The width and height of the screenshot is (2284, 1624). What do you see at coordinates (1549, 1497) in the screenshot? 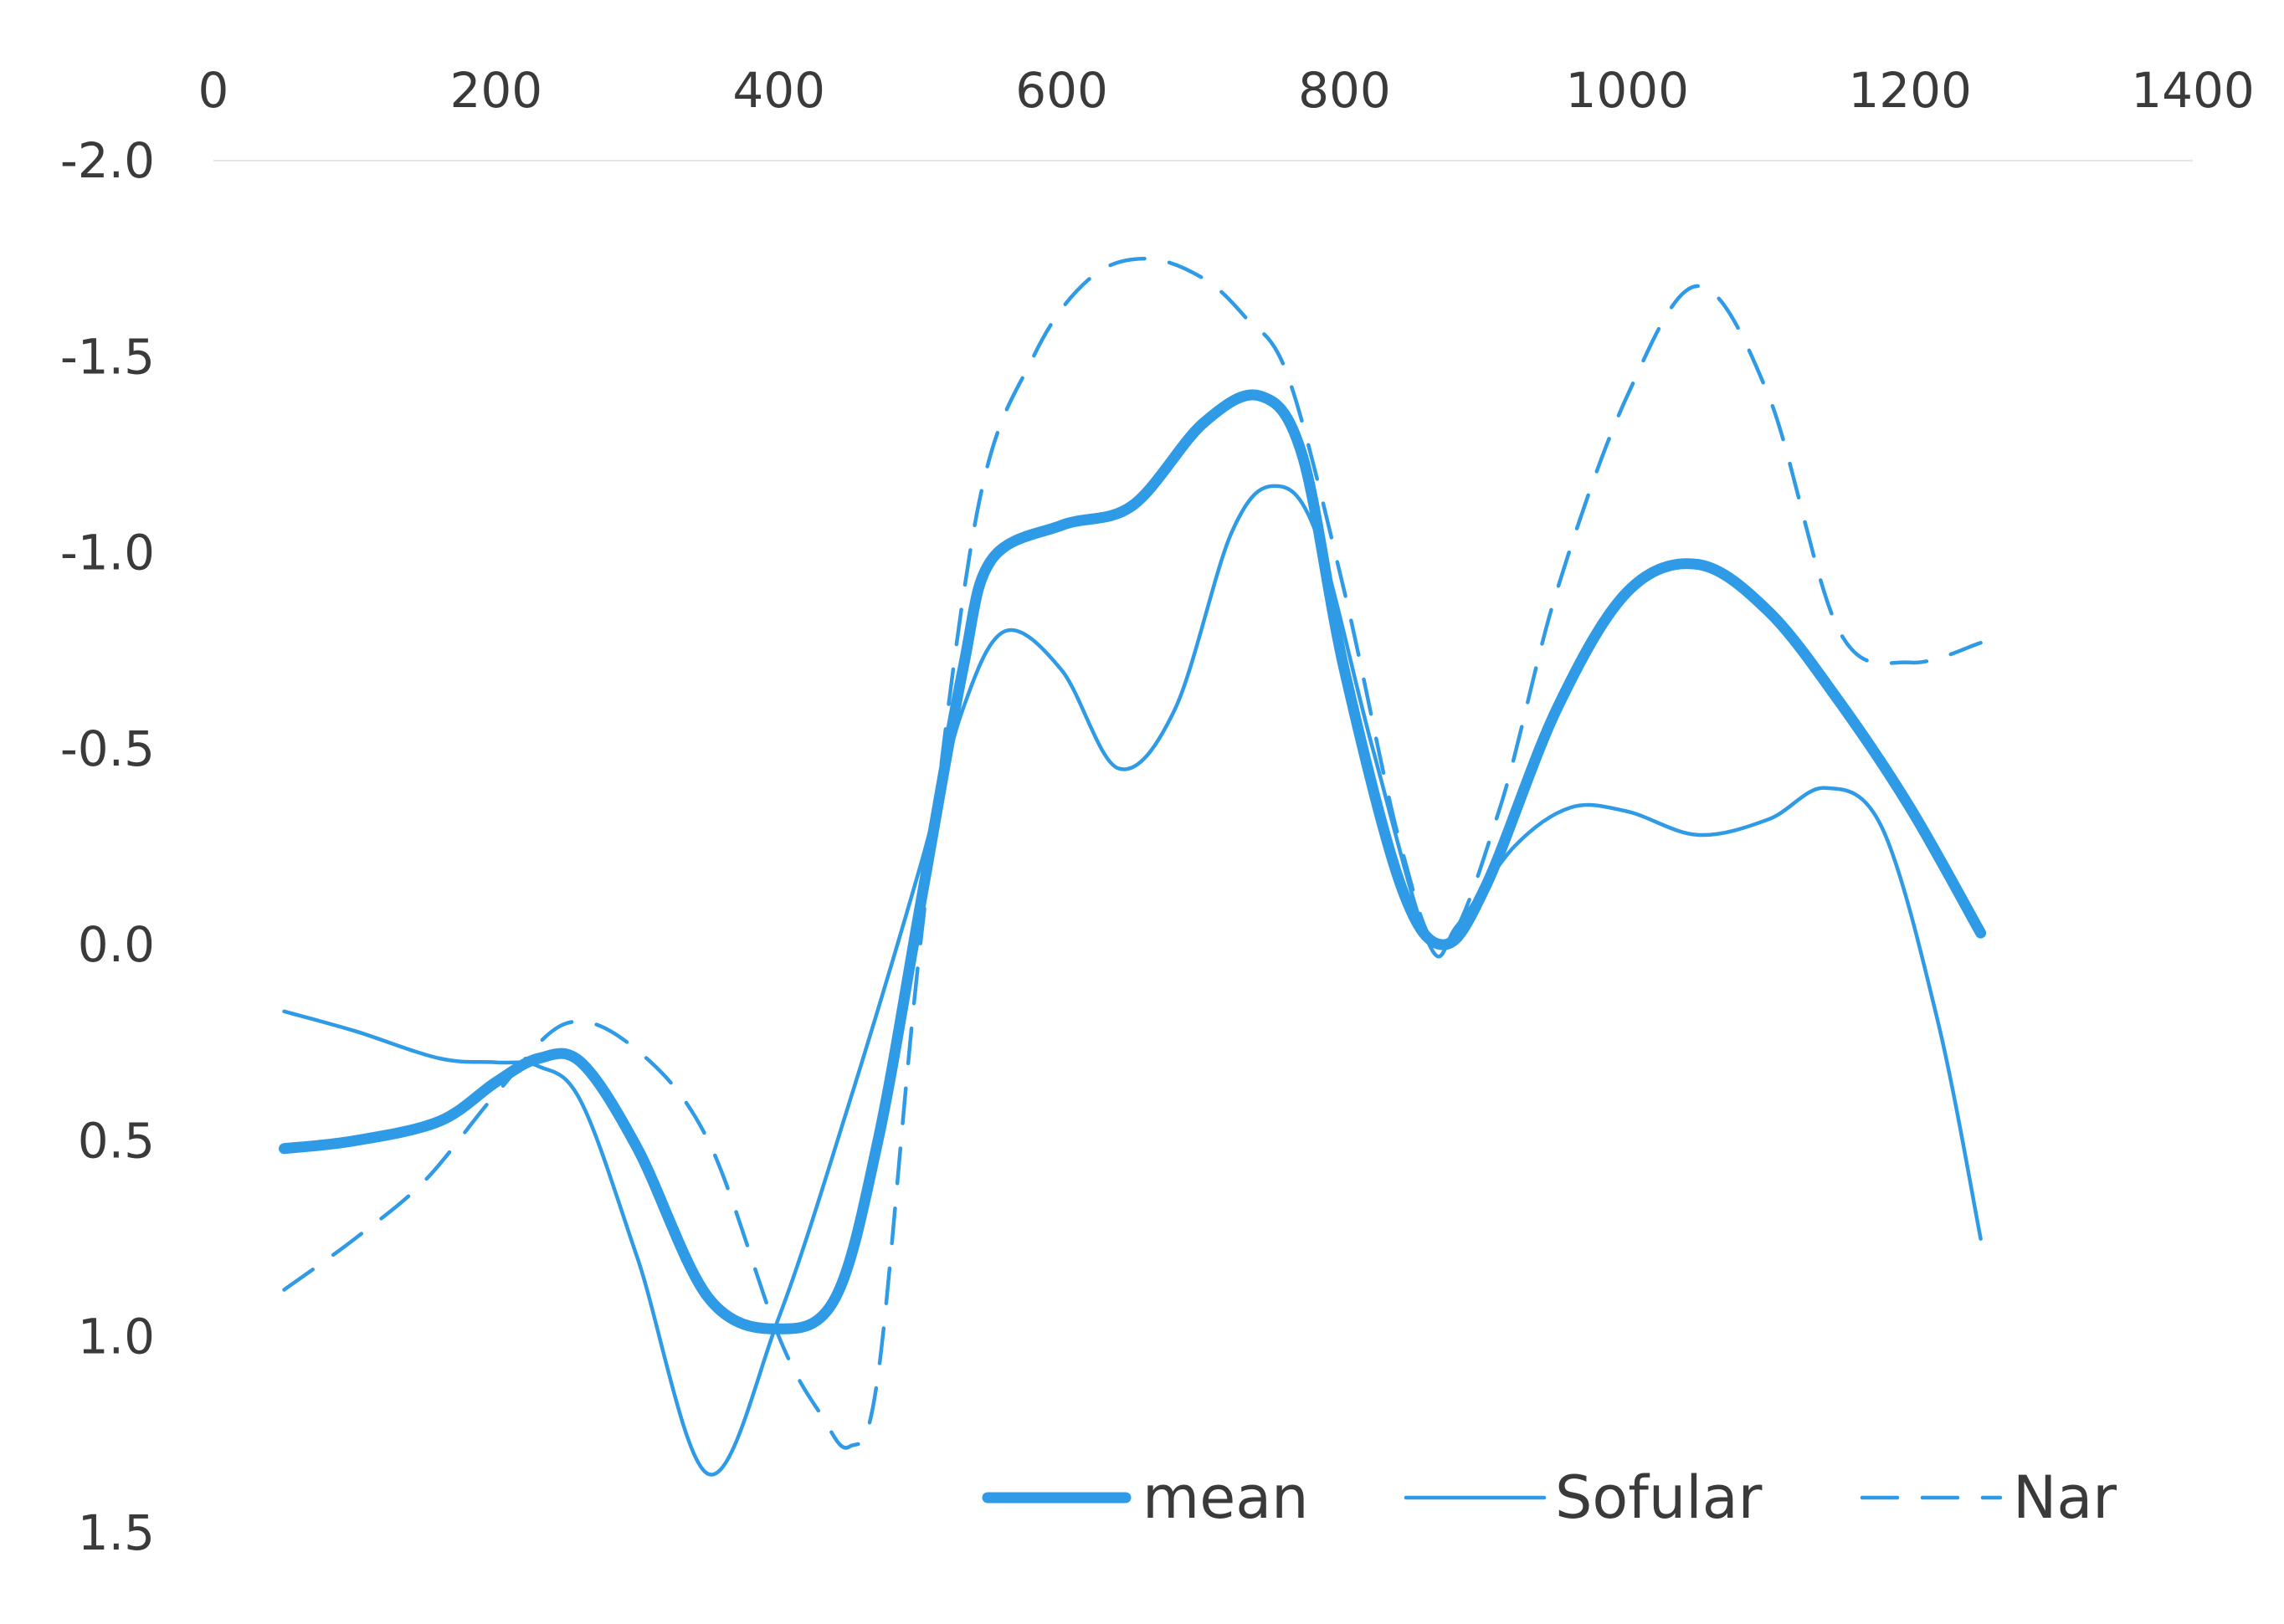
I see `legend: mean Sofular Nar` at bounding box center [1549, 1497].